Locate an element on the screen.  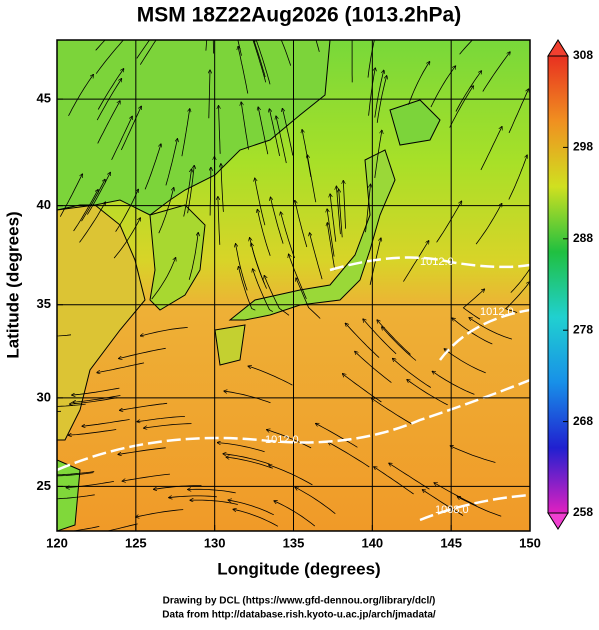
y-tick-label: 45 is located at coordinates (44, 98).